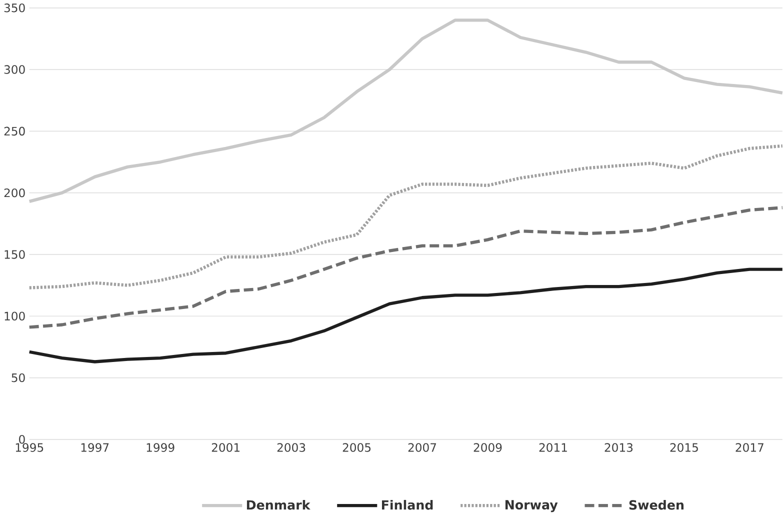 The image size is (784, 515). Describe the element at coordinates (18, 377) in the screenshot. I see `y-tick-label: 50` at that location.